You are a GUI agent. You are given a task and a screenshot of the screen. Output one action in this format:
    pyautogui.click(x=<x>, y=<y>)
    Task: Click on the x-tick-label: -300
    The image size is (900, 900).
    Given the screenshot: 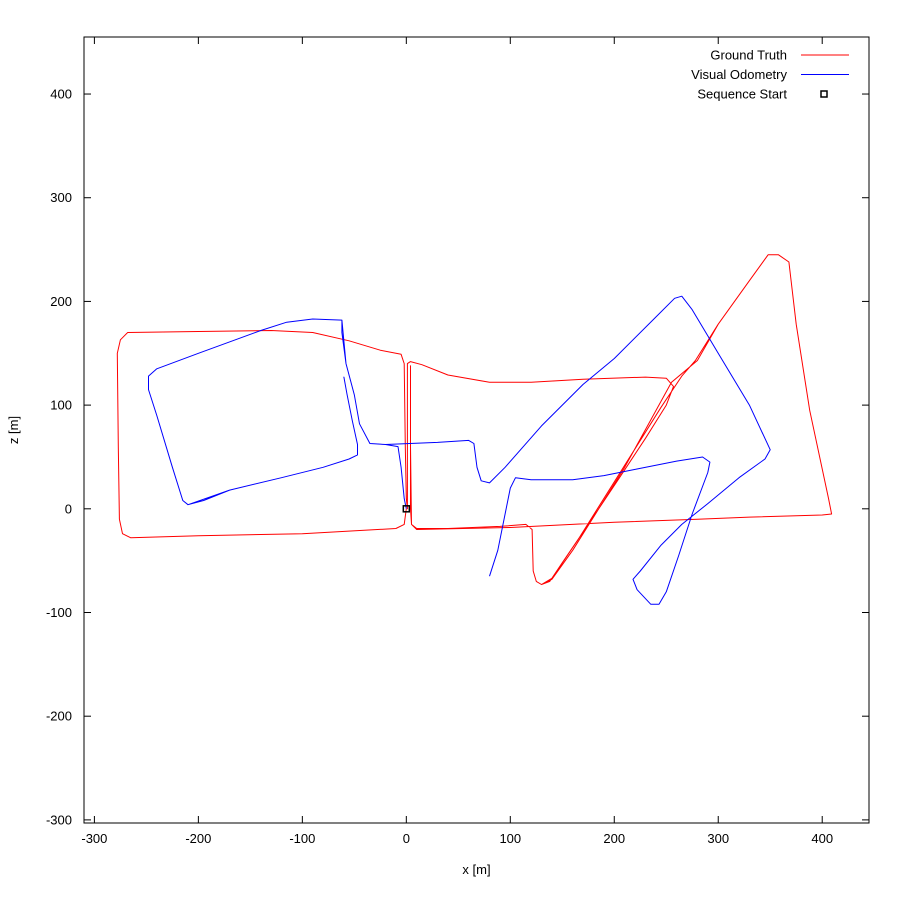 What is the action you would take?
    pyautogui.click(x=94, y=838)
    